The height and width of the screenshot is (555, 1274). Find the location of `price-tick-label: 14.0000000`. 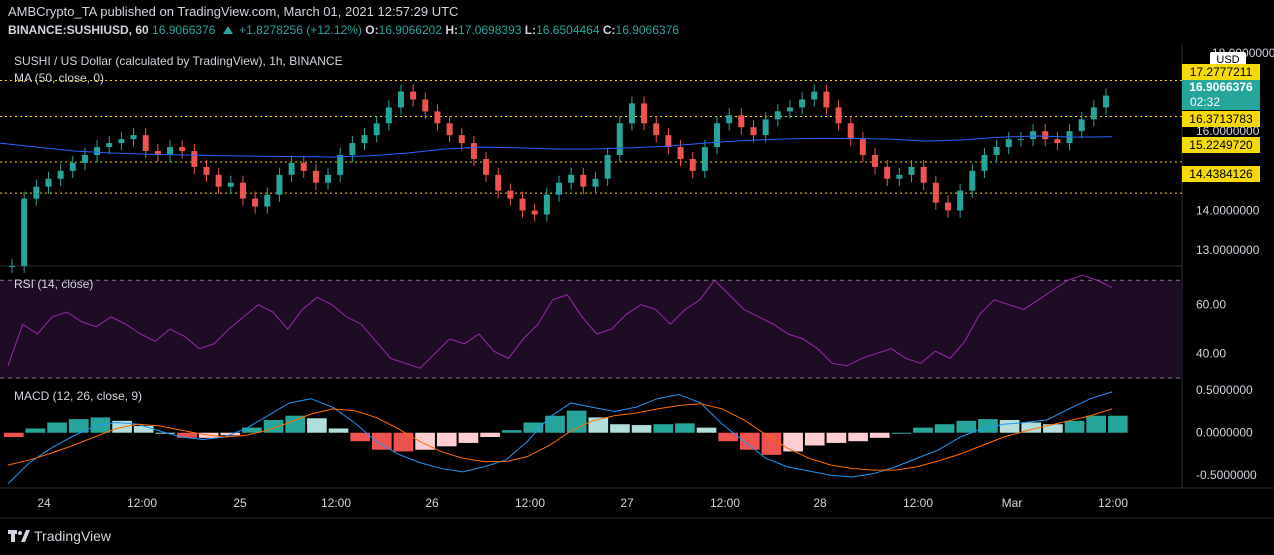

price-tick-label: 14.0000000 is located at coordinates (1228, 211).